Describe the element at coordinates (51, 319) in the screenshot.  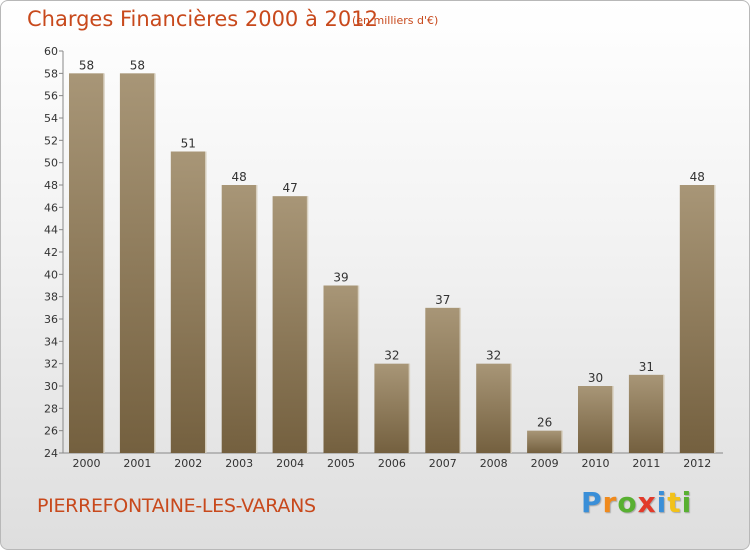
I see `y-tick-label: 36` at that location.